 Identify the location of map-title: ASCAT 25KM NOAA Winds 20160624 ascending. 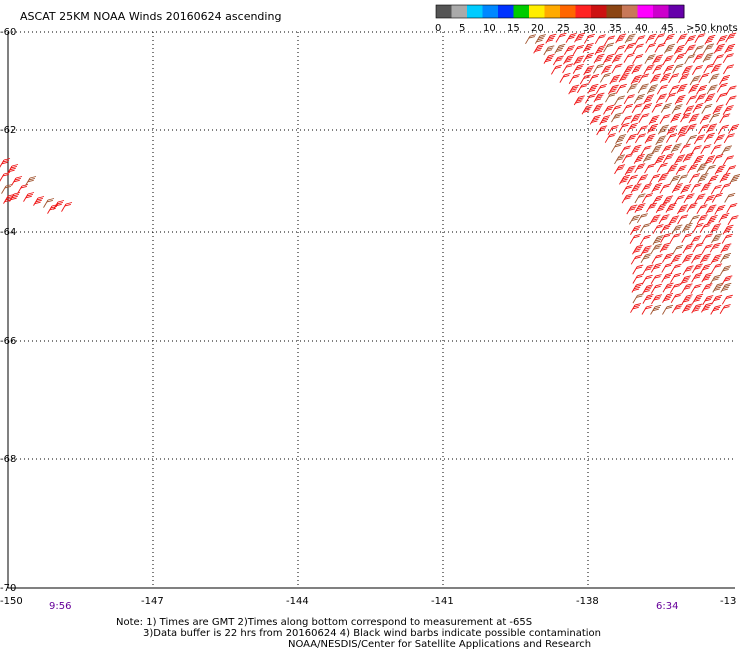
(150, 16).